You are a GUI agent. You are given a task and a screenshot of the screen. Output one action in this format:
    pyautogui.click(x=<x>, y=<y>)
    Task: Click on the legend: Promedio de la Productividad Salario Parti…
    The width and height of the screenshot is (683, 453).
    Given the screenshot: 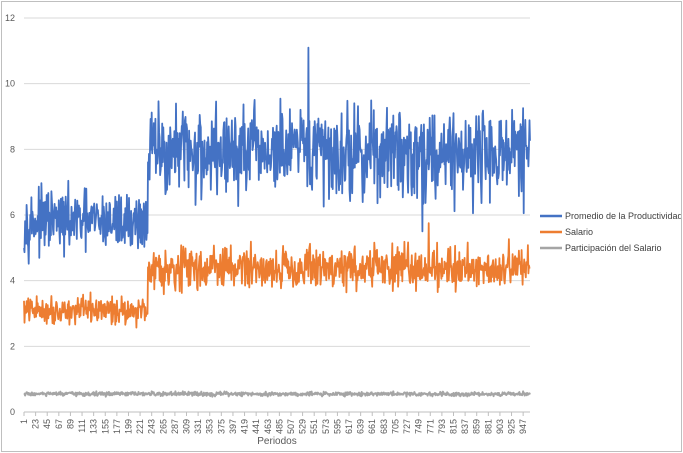 What is the action you would take?
    pyautogui.click(x=610, y=232)
    